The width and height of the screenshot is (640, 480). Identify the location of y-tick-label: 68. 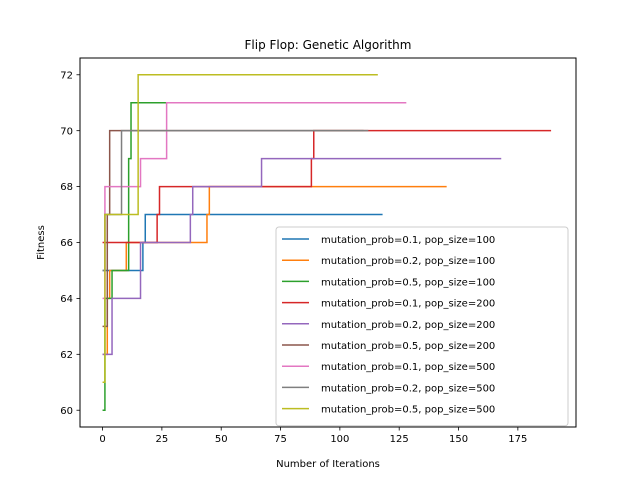
(66, 187).